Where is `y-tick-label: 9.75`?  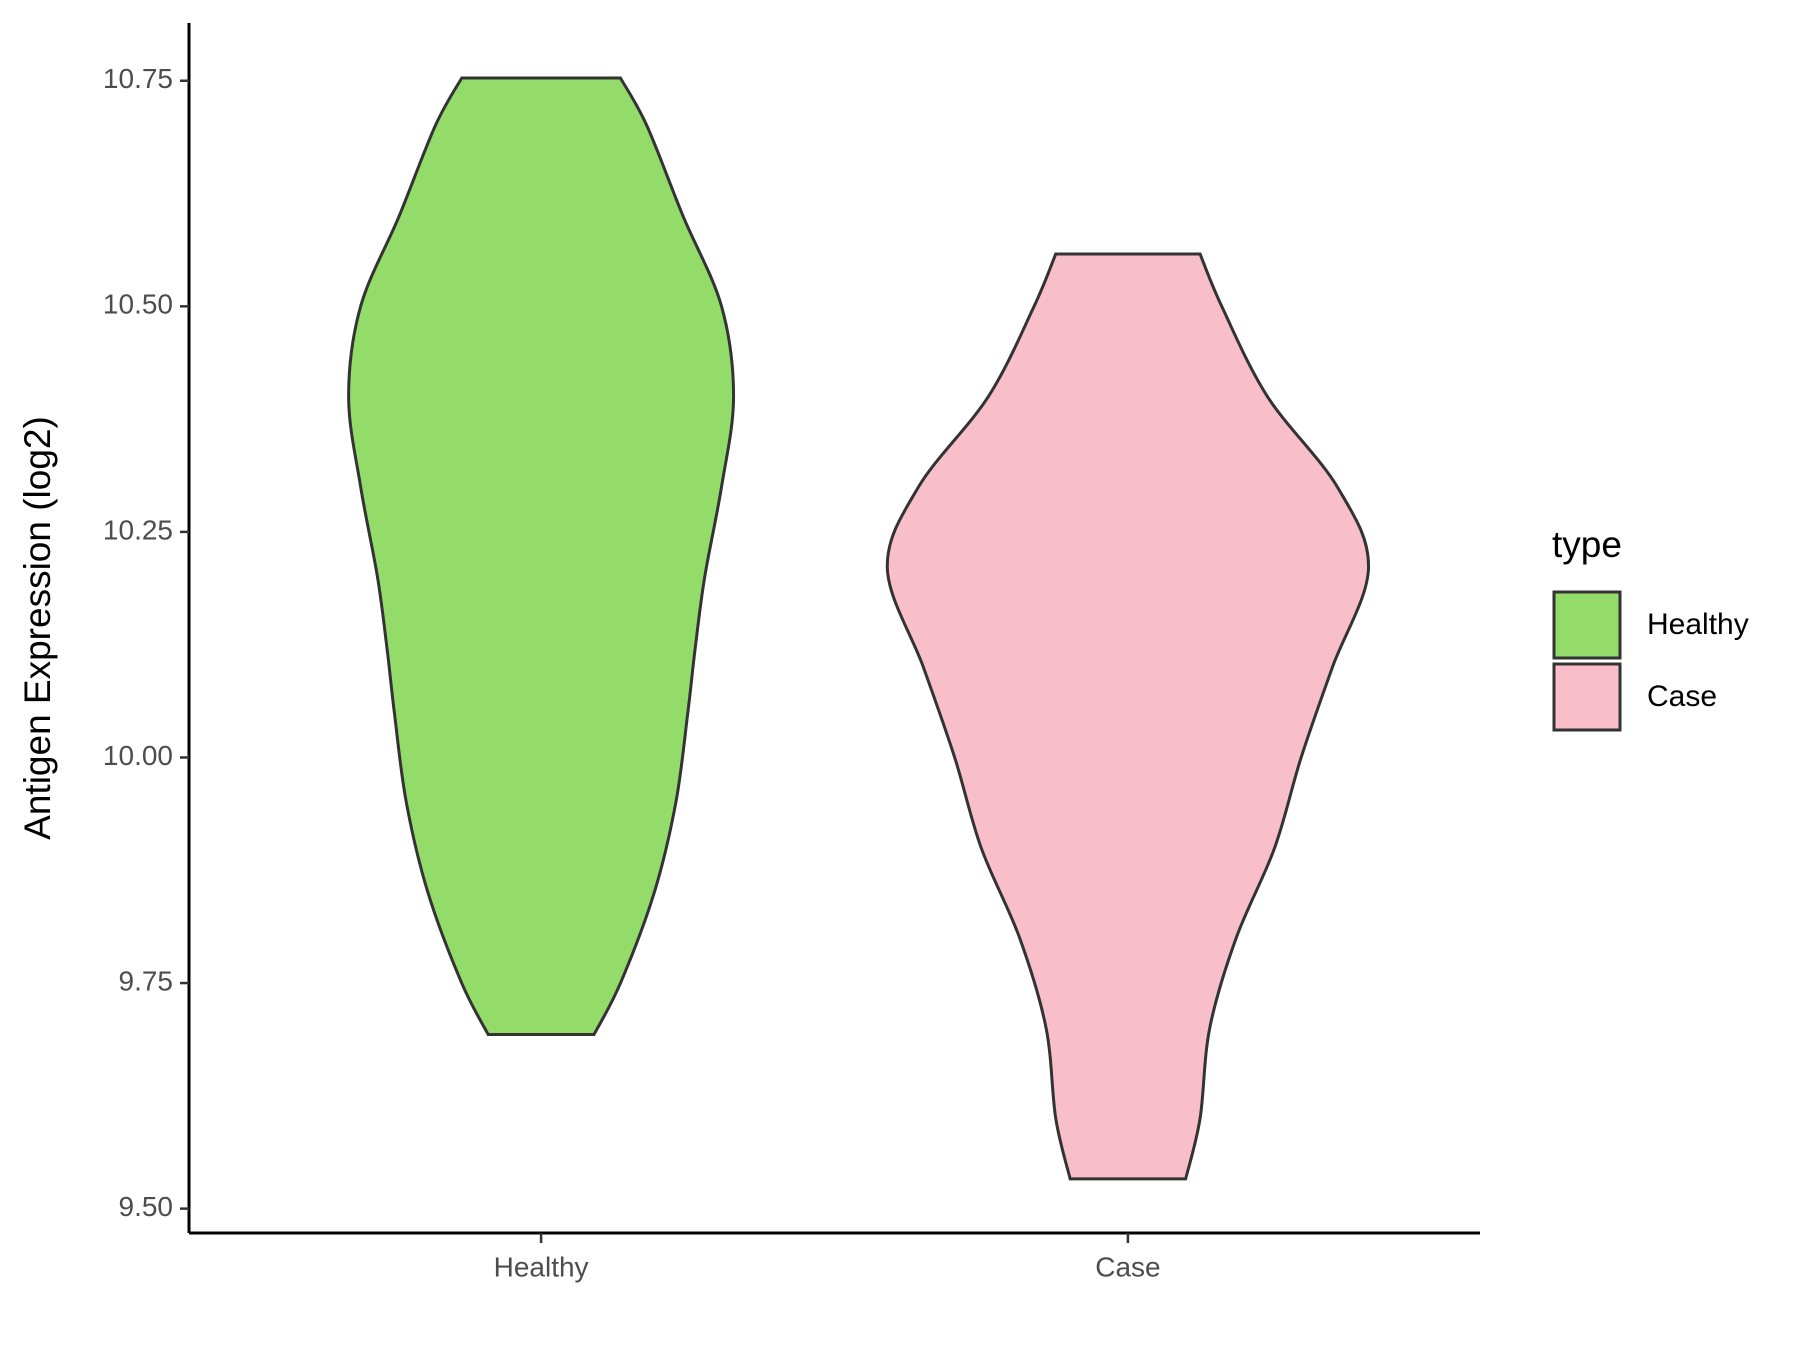 y-tick-label: 9.75 is located at coordinates (146, 980).